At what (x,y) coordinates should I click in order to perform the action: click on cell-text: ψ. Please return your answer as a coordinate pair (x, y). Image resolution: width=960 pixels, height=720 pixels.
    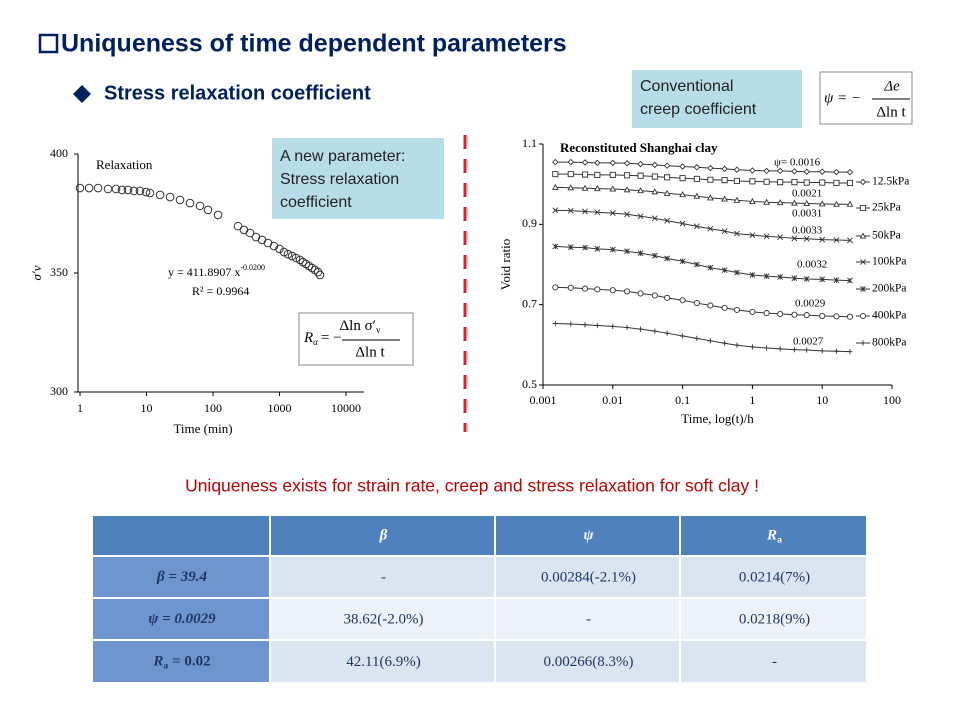
    Looking at the image, I should click on (588, 536).